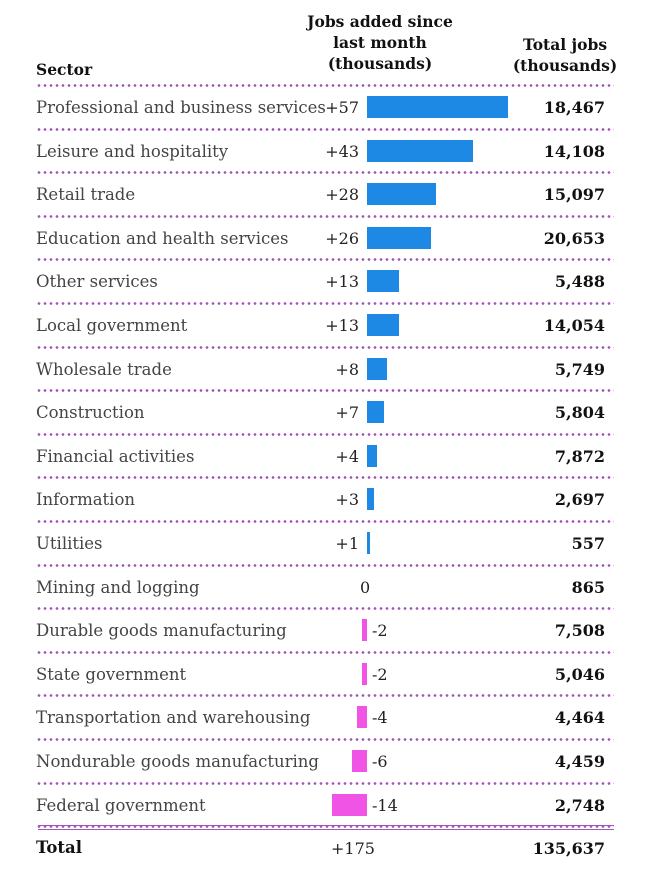 This screenshot has width=645, height=890. I want to click on table-row: Local government +13 14,054, so click(322, 325).